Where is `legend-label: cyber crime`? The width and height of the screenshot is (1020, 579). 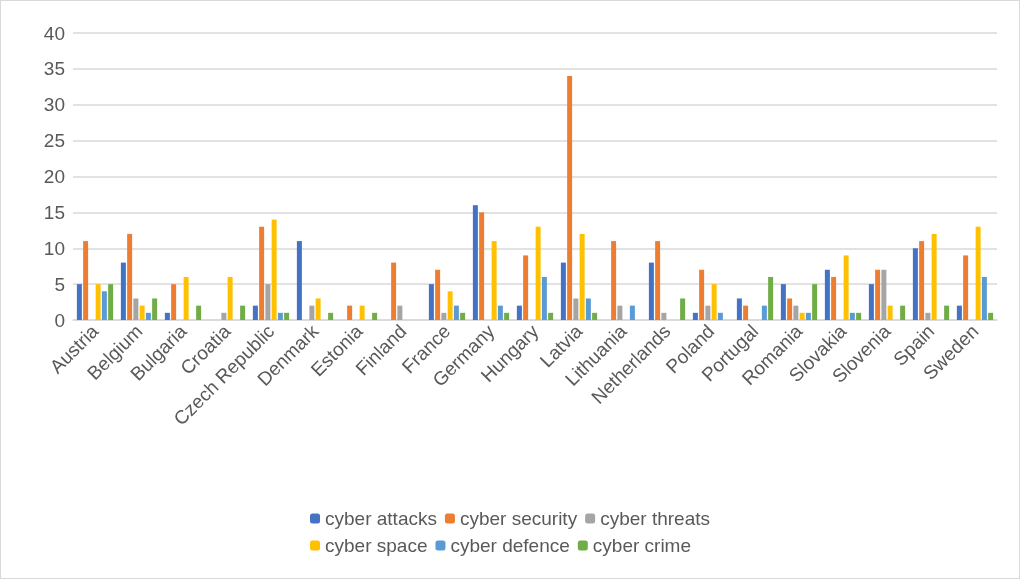
legend-label: cyber crime is located at coordinates (641, 545).